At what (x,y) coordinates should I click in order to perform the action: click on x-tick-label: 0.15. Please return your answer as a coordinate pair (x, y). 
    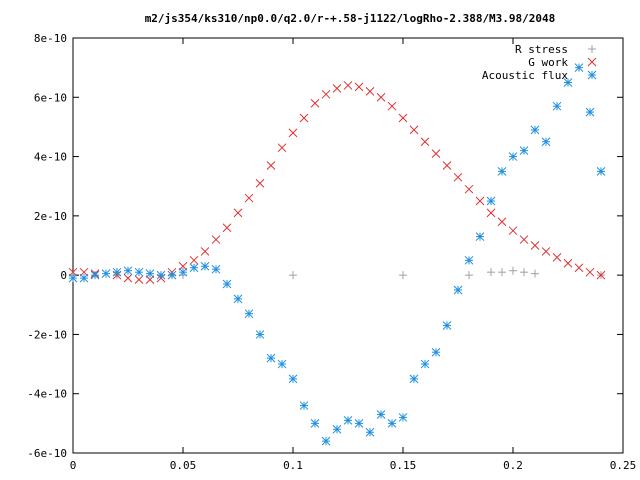
    Looking at the image, I should click on (403, 465).